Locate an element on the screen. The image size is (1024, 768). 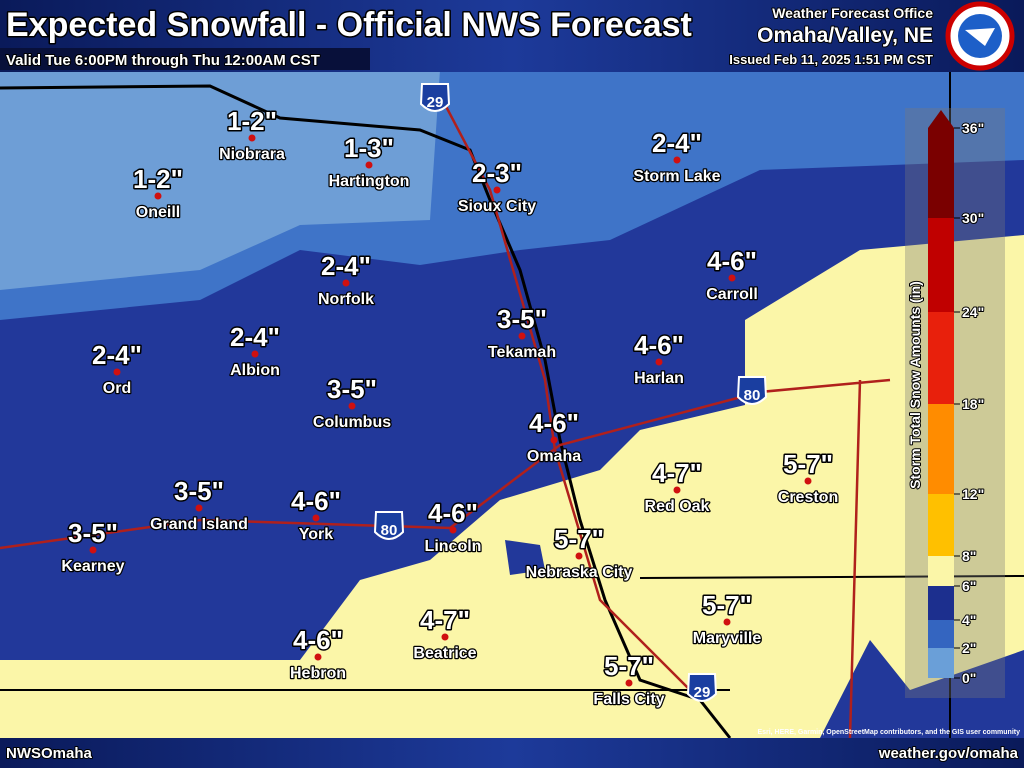
subtitle: Valid Tue 6:00PM through Thu 12:00AM CST is located at coordinates (163, 60).